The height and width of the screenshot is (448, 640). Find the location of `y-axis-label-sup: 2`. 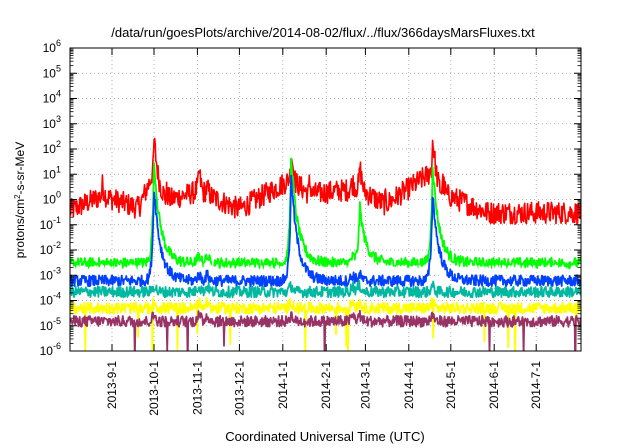

y-axis-label-sup: 2 is located at coordinates (17, 196).